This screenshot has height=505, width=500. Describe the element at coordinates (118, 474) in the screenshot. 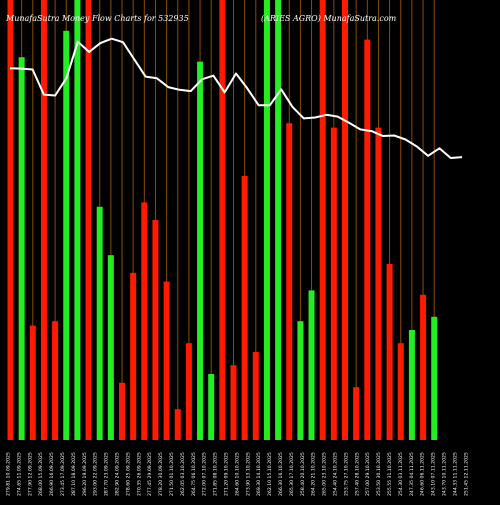

I see `x-tick-label: 282.90 24.09.2025` at that location.